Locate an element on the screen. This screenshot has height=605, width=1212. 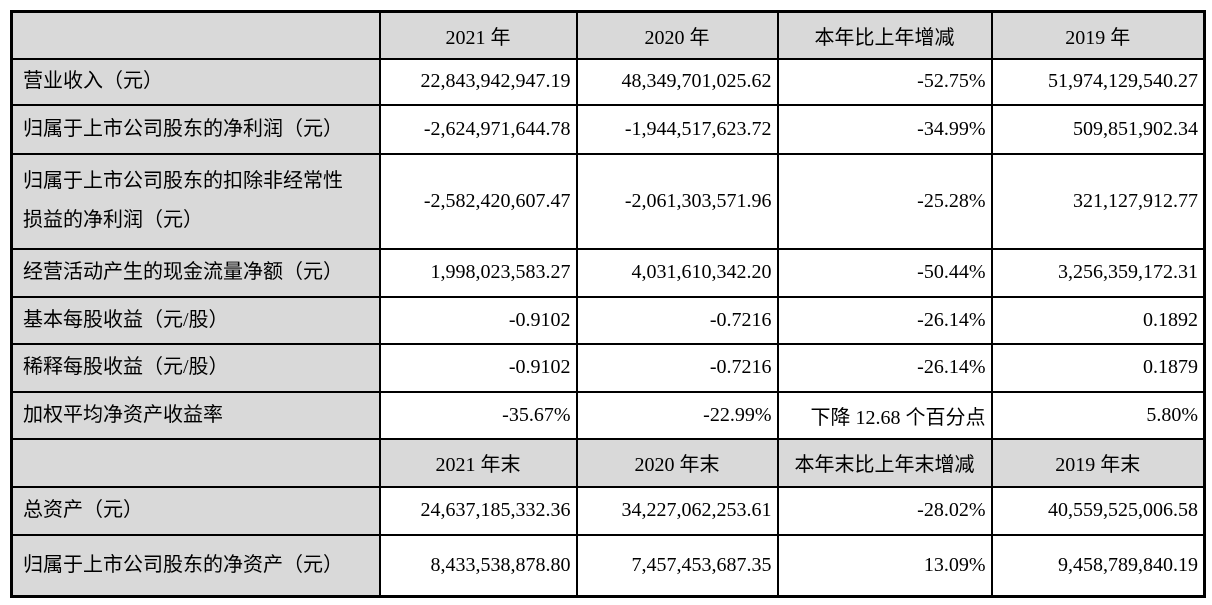
row-label: 基本每股收益（元/股） is located at coordinates (195, 320).